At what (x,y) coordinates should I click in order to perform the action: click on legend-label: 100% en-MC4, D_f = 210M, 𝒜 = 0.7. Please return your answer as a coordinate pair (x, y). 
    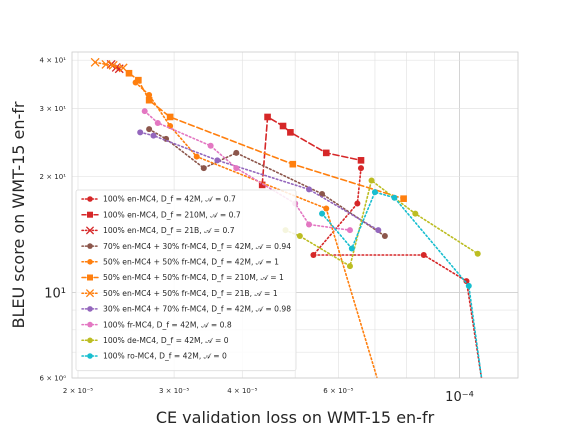
    Looking at the image, I should click on (172, 214).